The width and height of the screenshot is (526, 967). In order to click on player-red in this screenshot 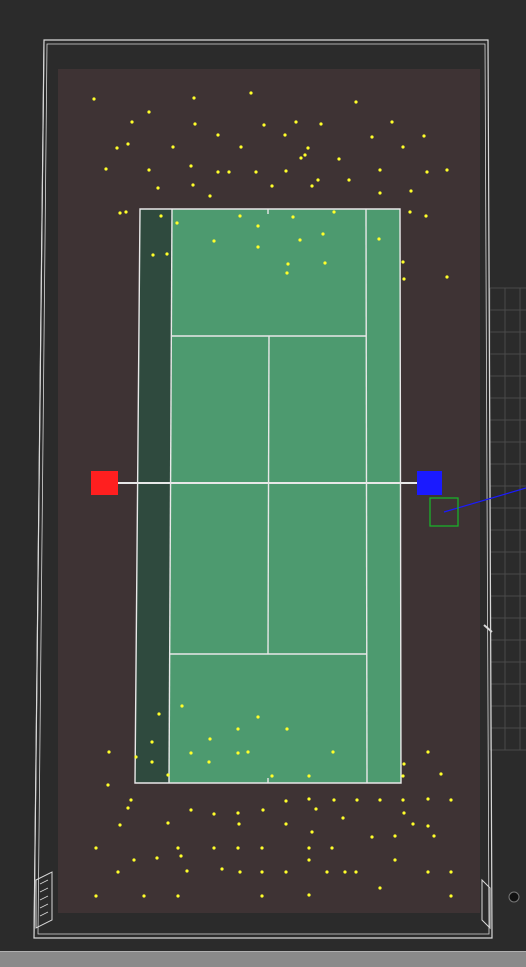, I will do `click(104, 483)`.